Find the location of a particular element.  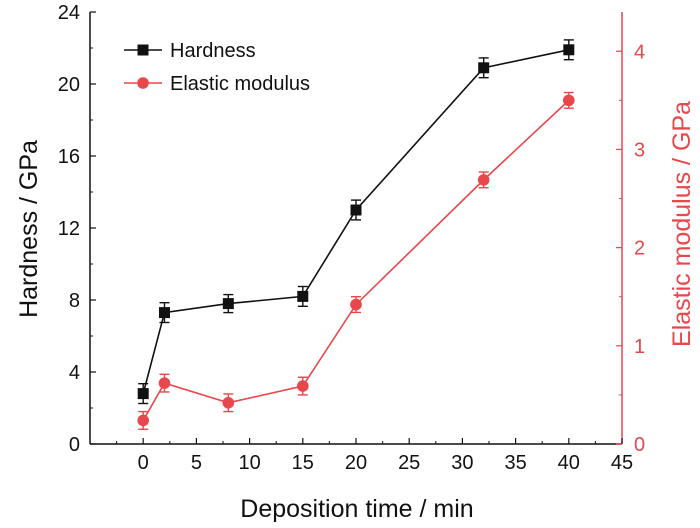

x-tick-label: 45 is located at coordinates (622, 463).